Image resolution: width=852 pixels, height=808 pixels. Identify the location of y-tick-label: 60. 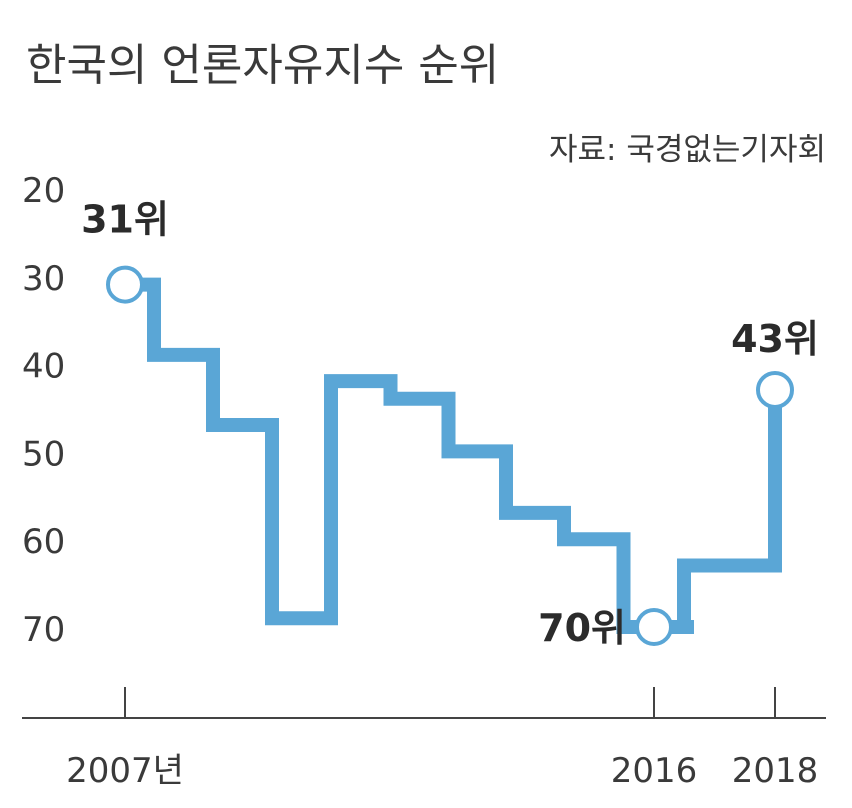
(43, 542).